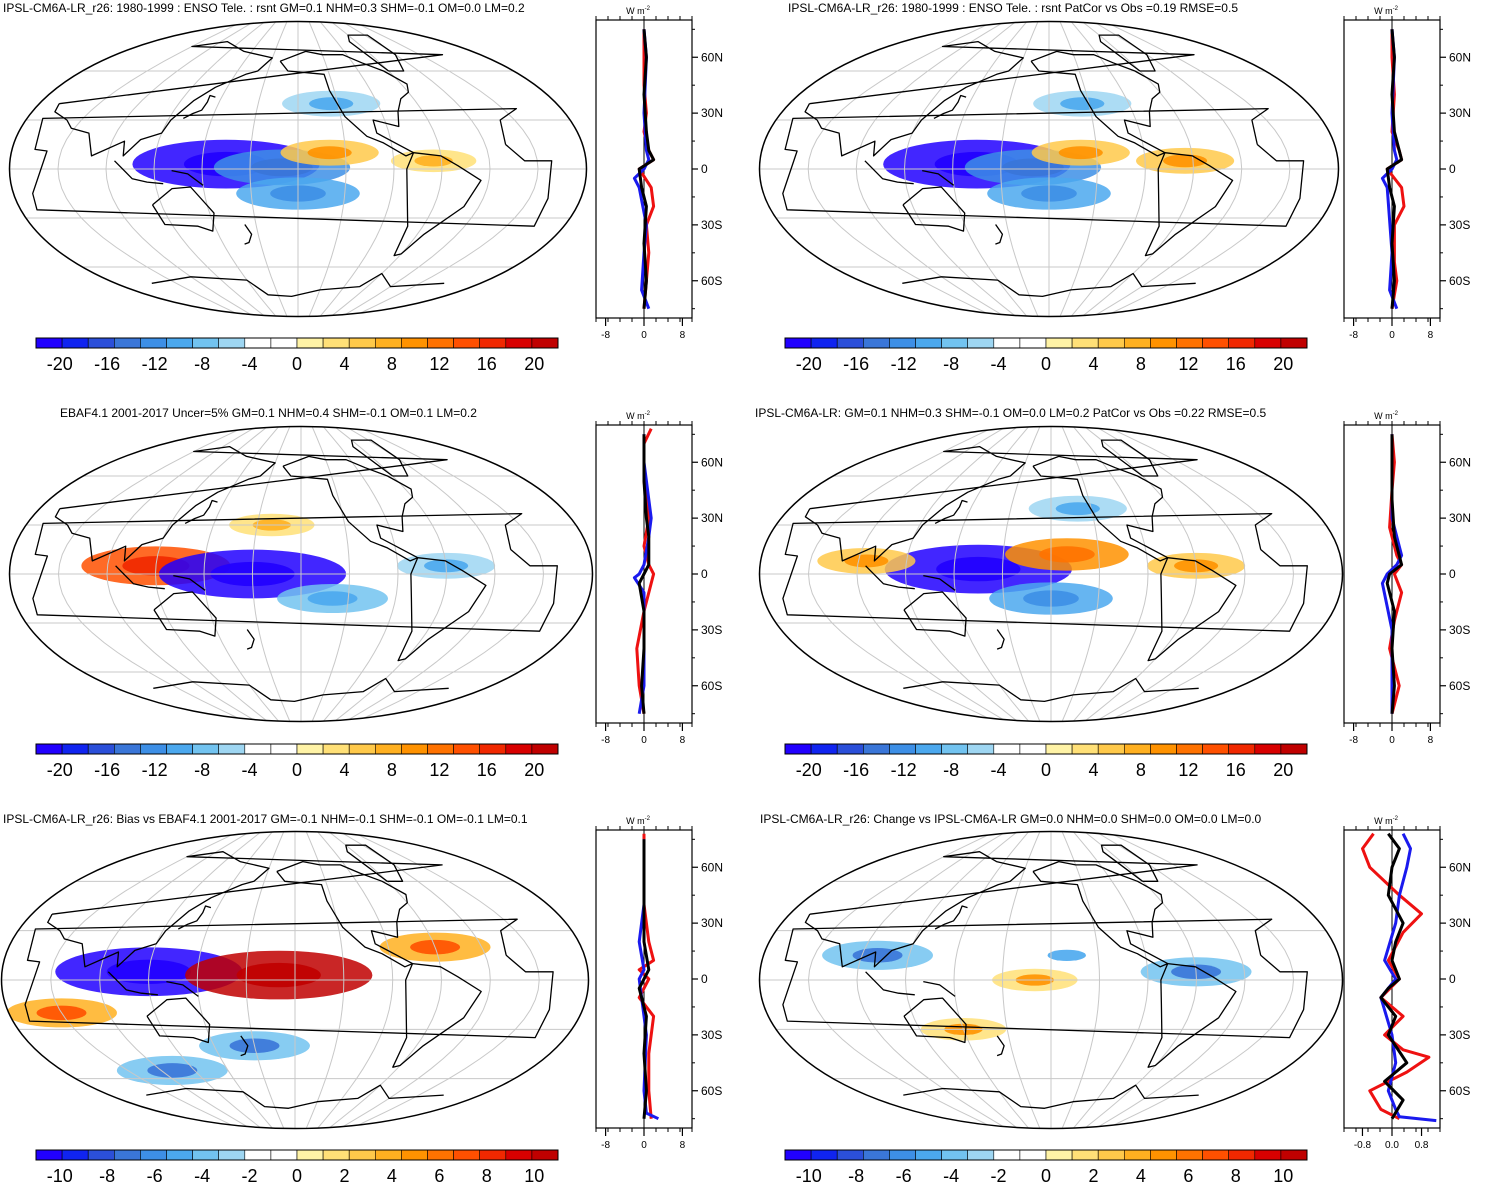  I want to click on colorbar-tick-label: -2, so click(250, 1176).